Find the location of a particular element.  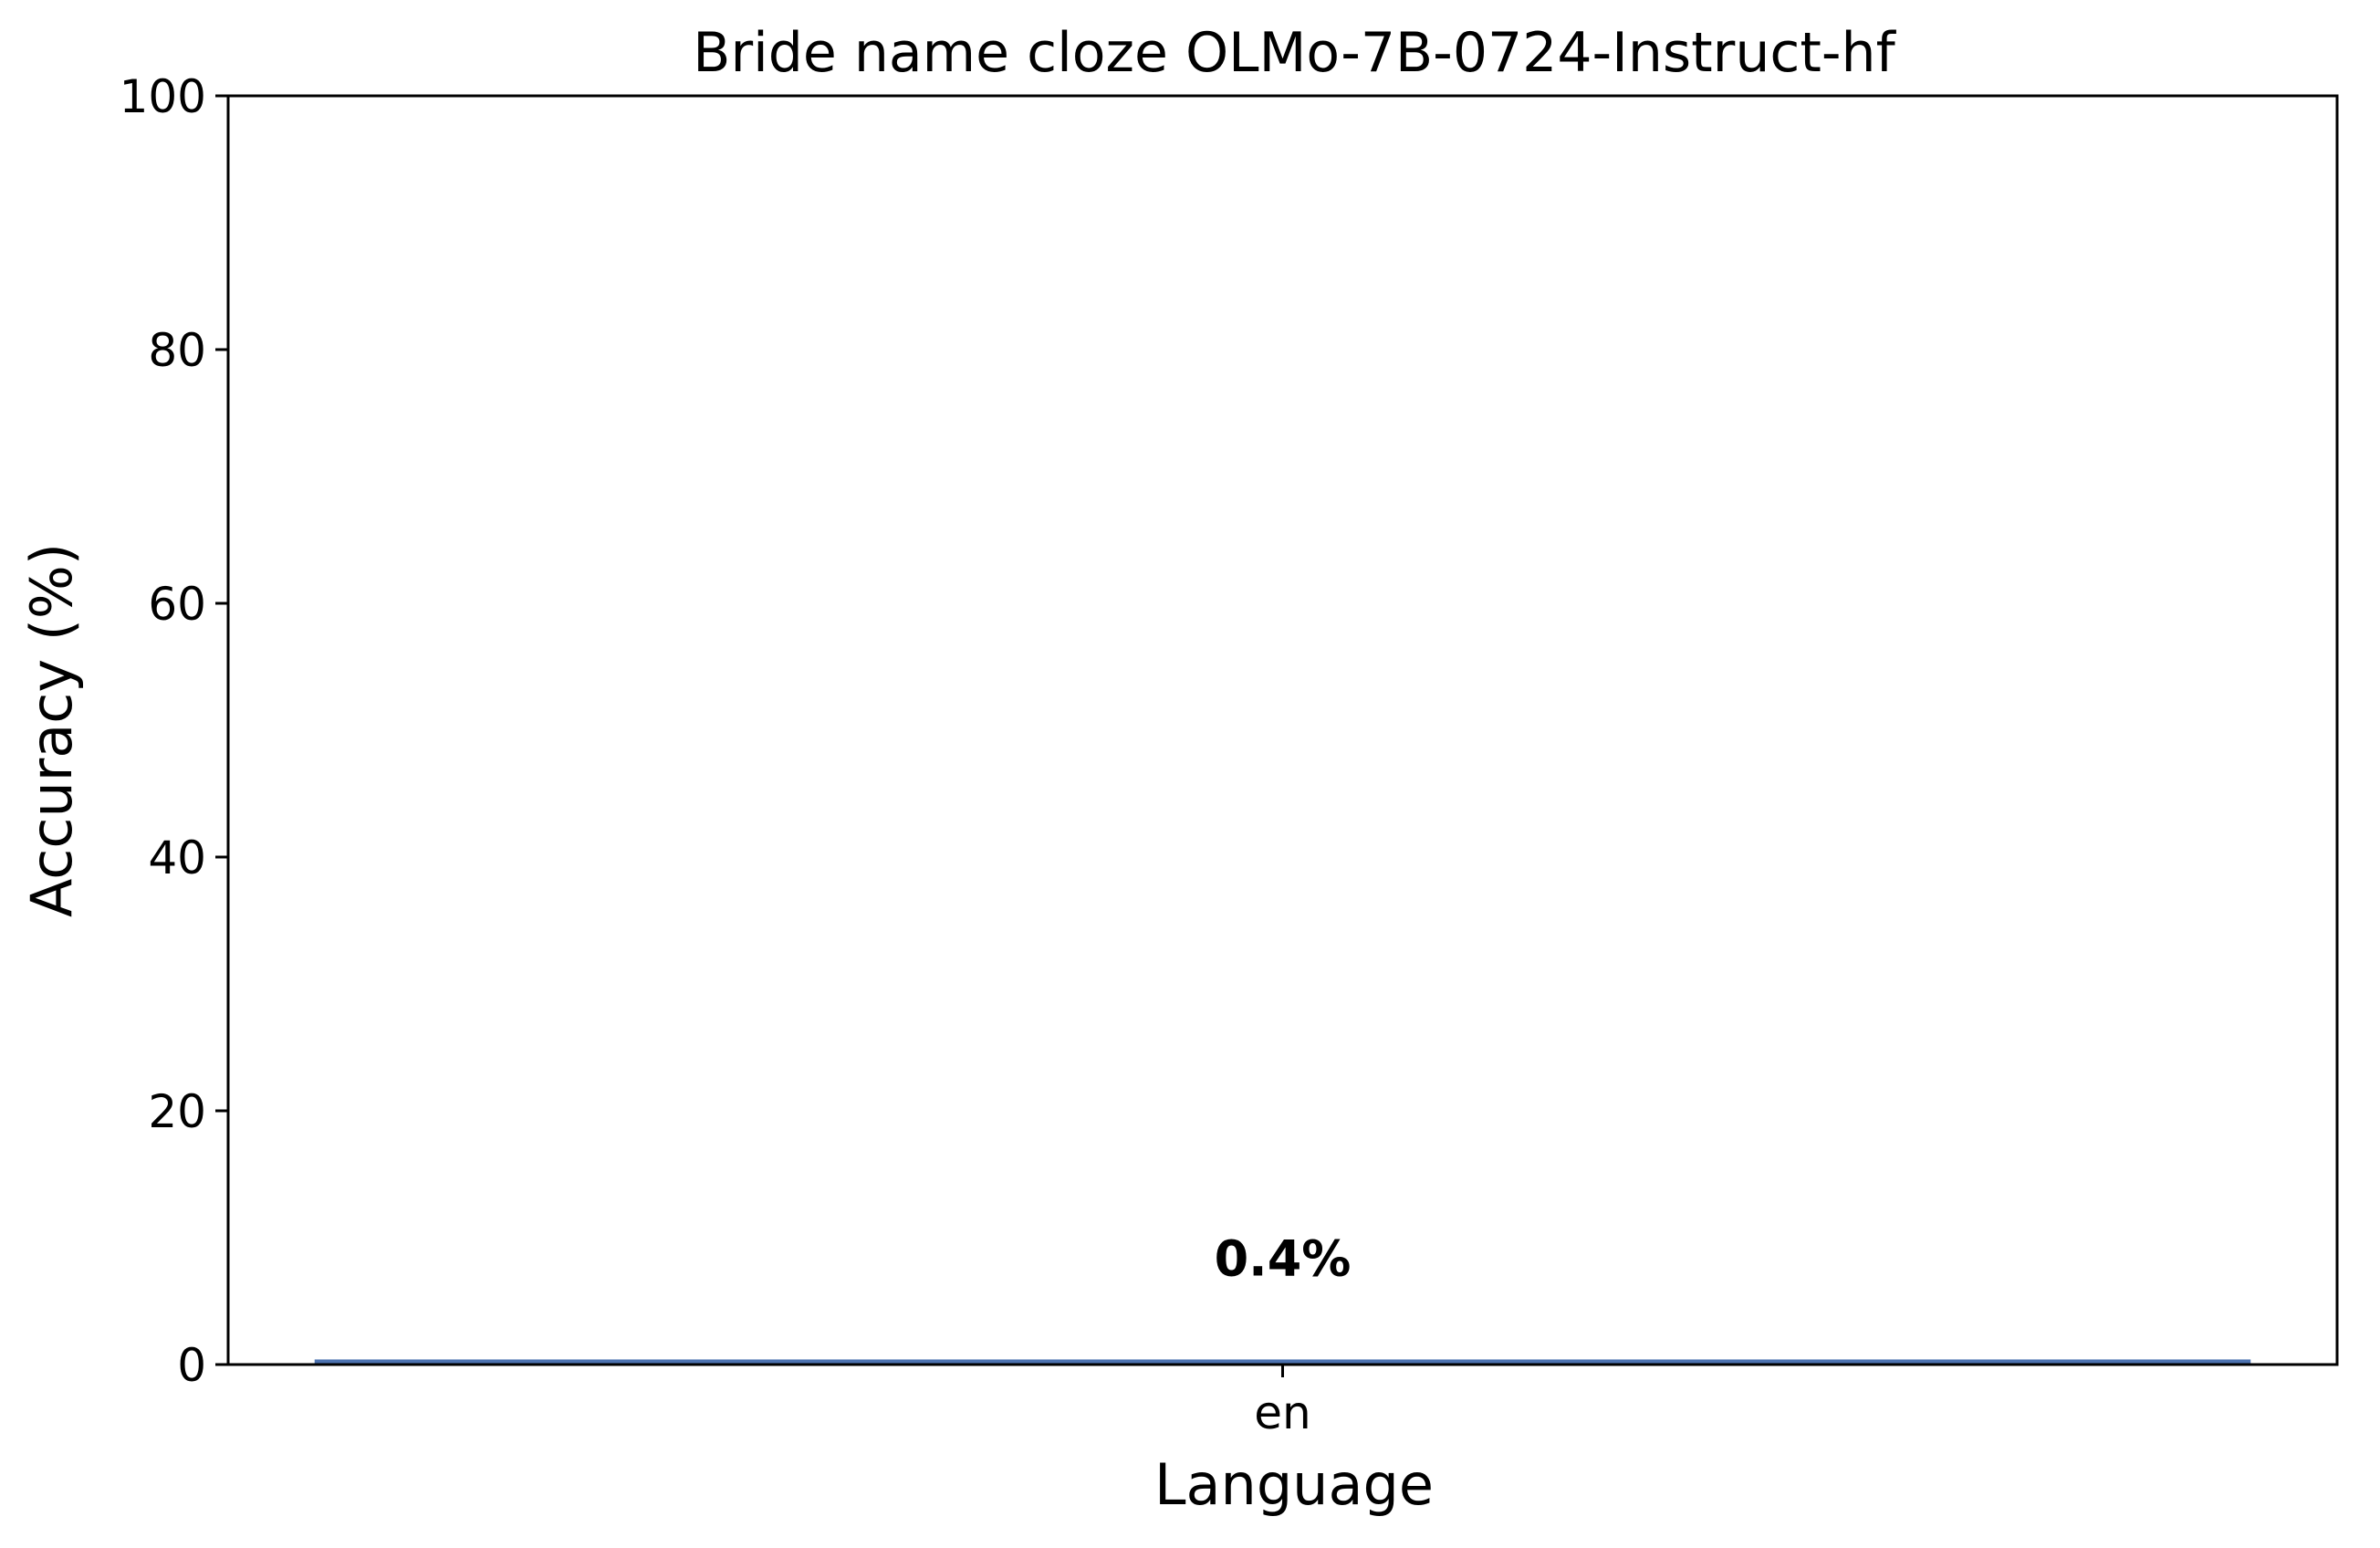

y-axis: 0 20 40 60 80 100 is located at coordinates (174, 731).